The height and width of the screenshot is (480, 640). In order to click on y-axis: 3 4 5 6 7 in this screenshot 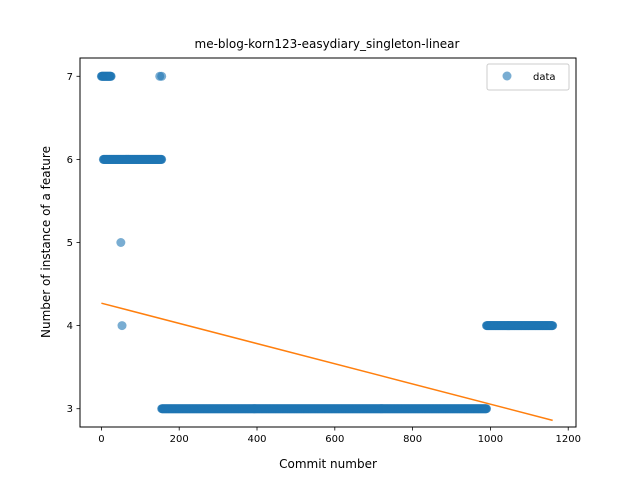, I will do `click(73, 243)`.